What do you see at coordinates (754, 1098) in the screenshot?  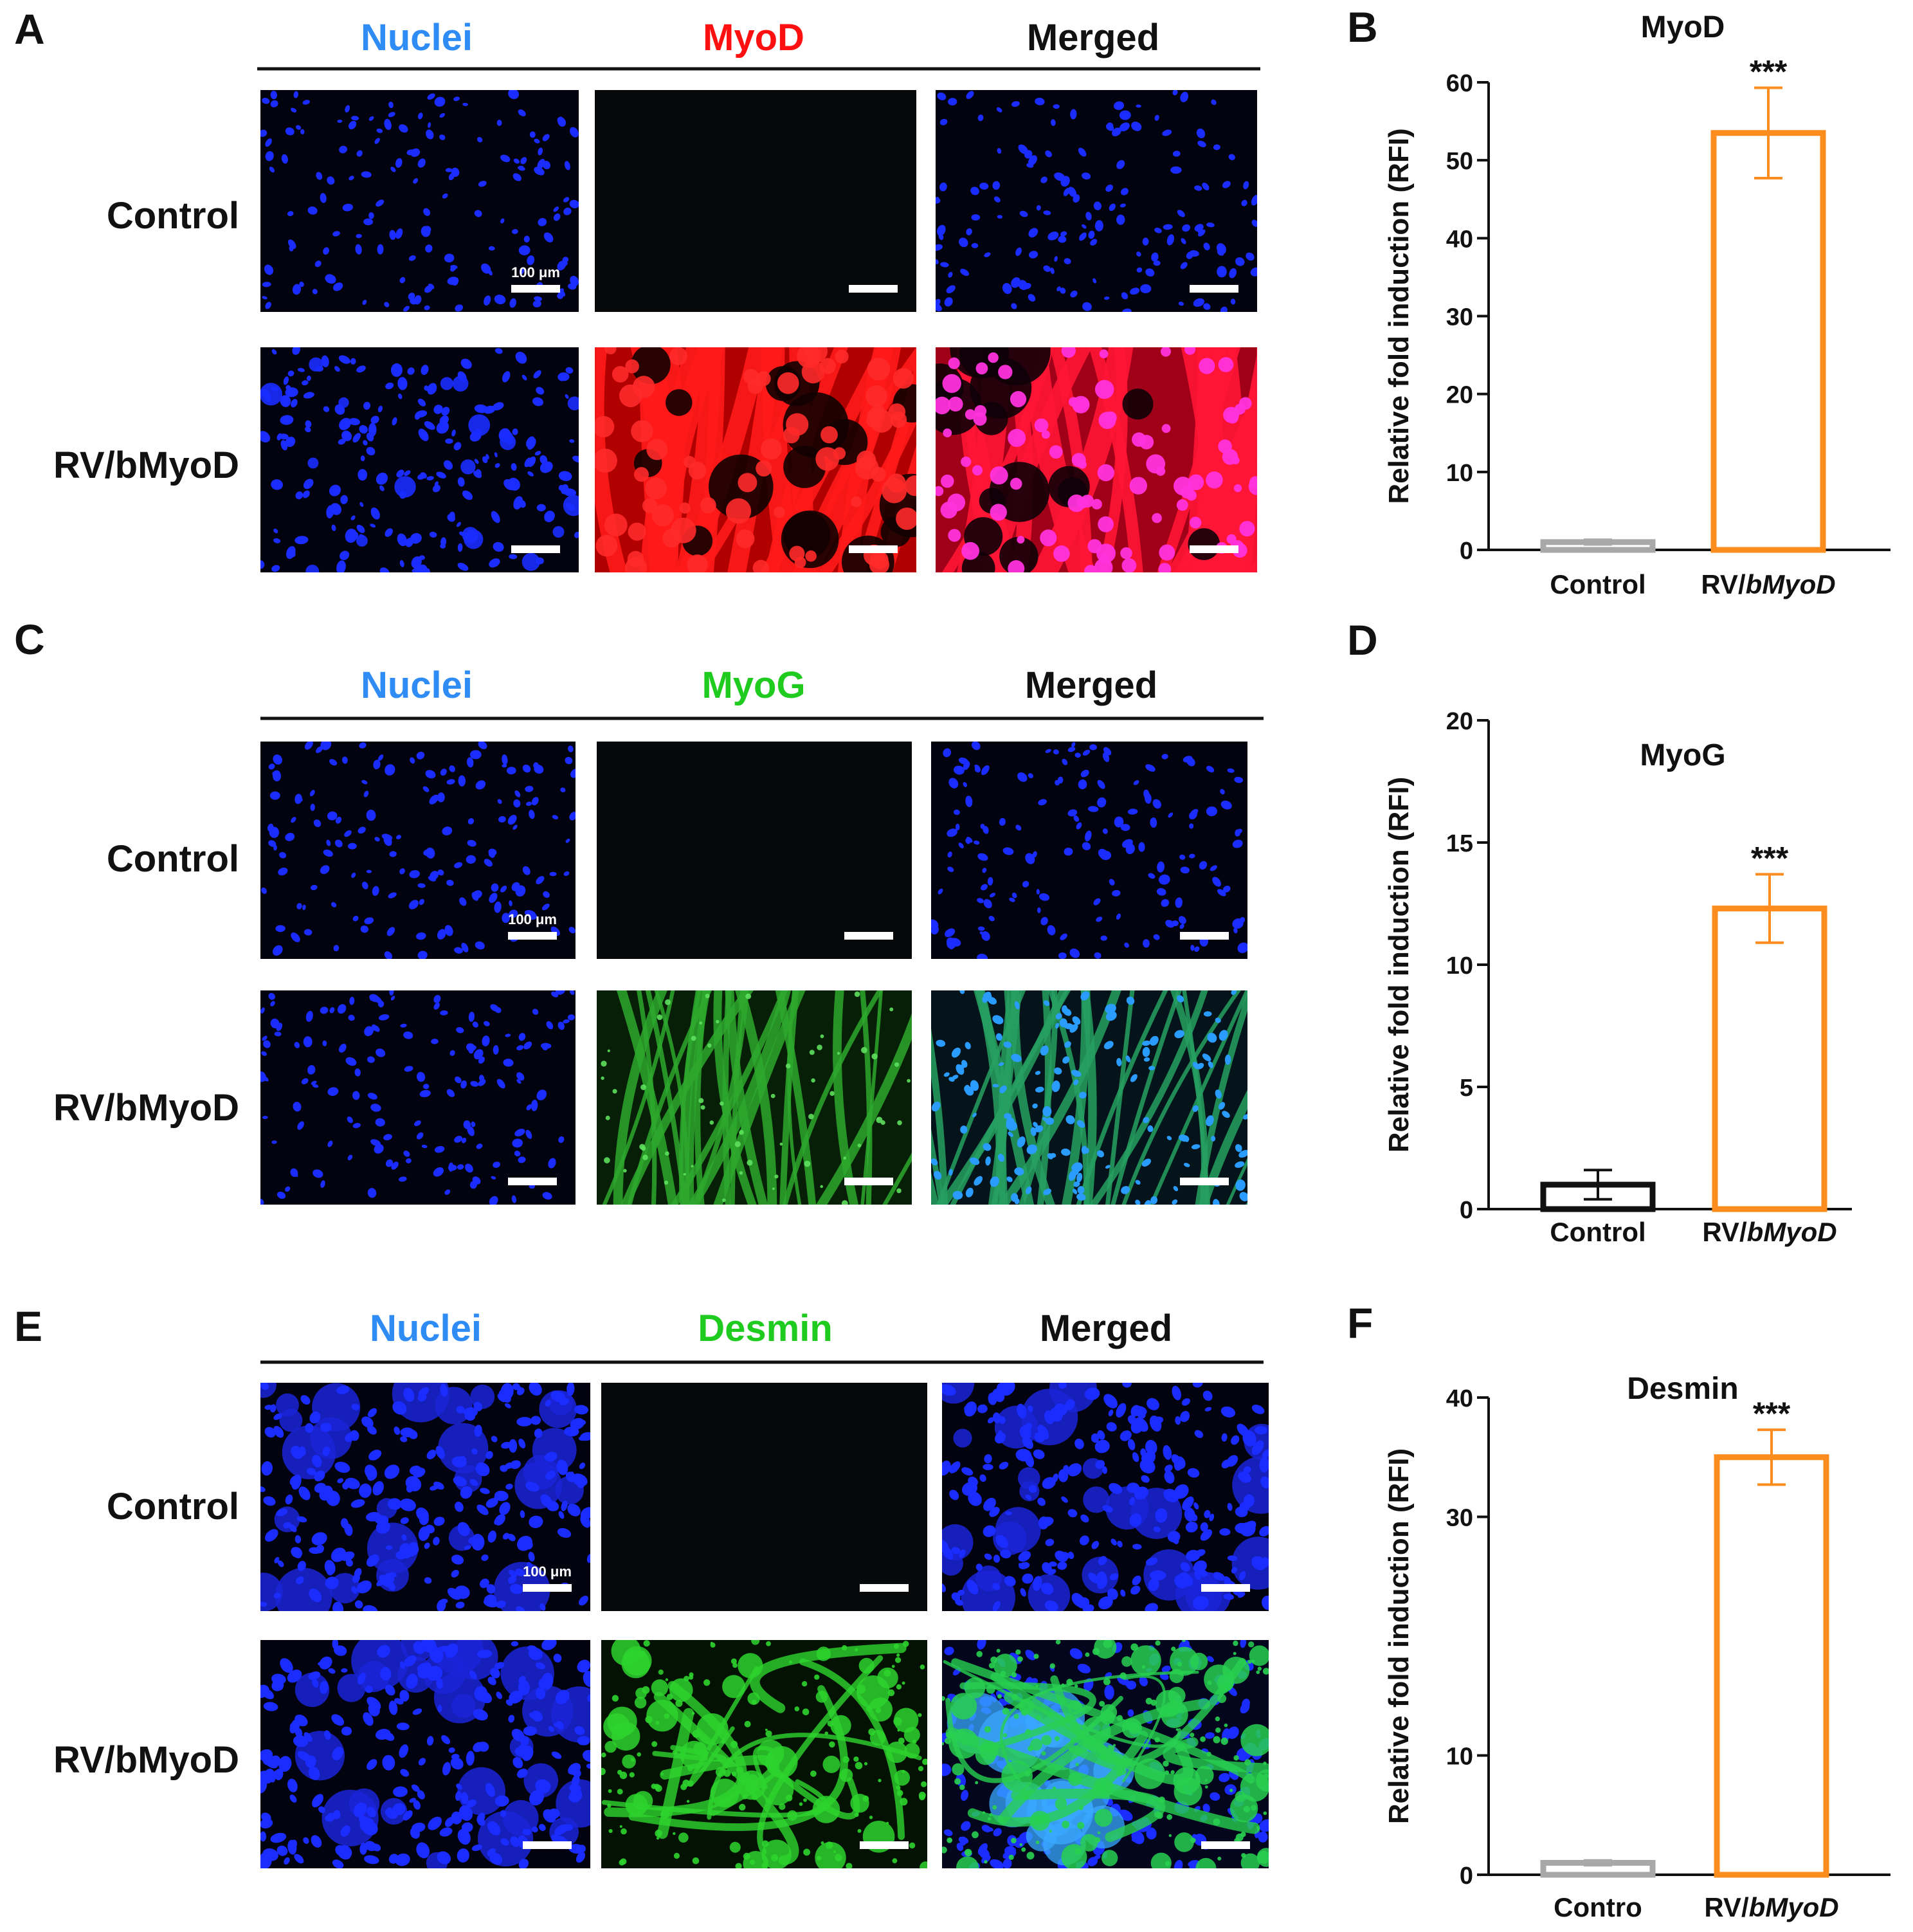 I see `micrograph-myog-treated` at bounding box center [754, 1098].